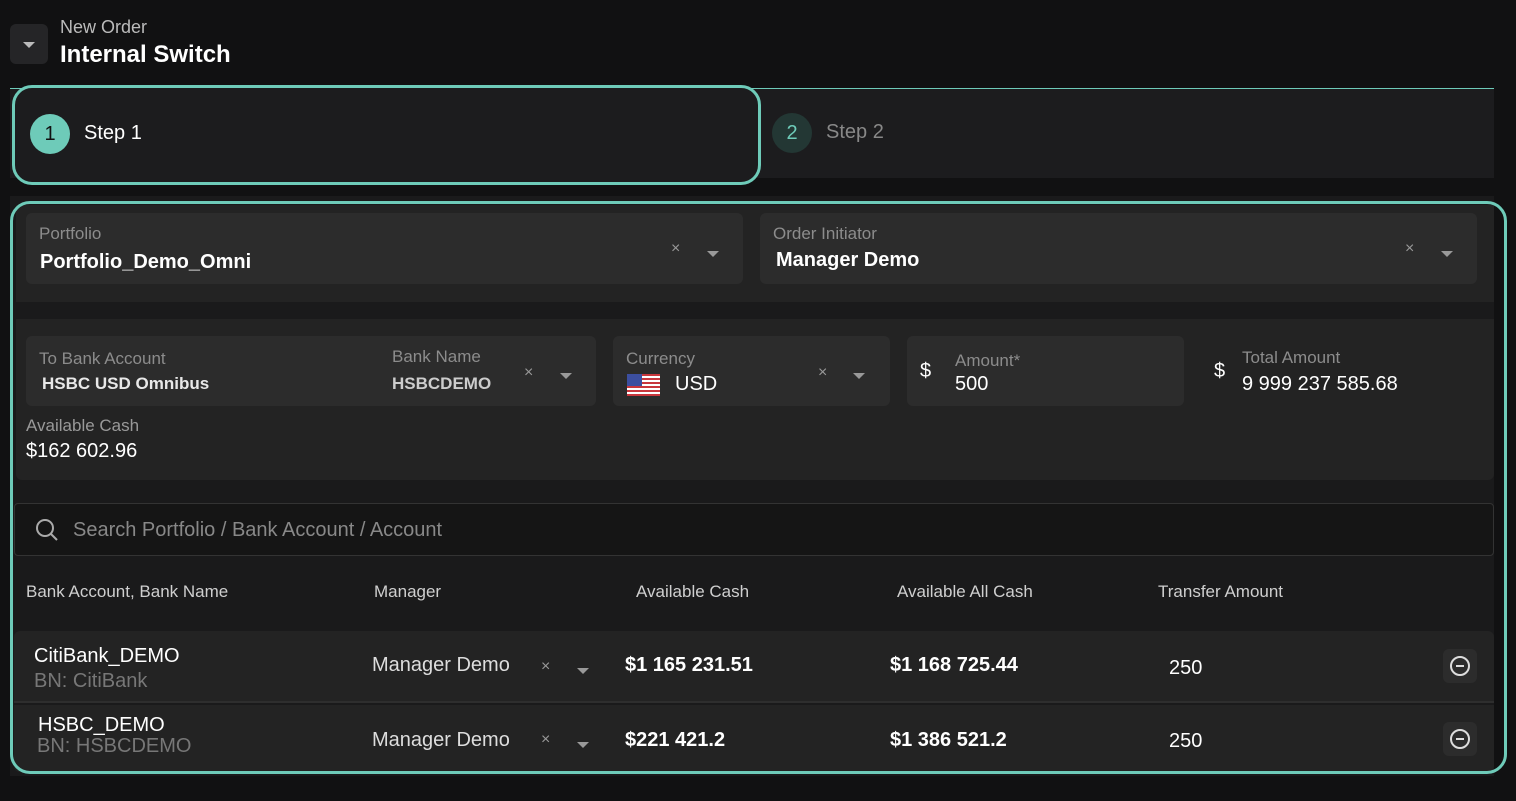 The width and height of the screenshot is (1516, 801). Describe the element at coordinates (965, 591) in the screenshot. I see `column-header-available-all-cash: Available All Cash` at that location.